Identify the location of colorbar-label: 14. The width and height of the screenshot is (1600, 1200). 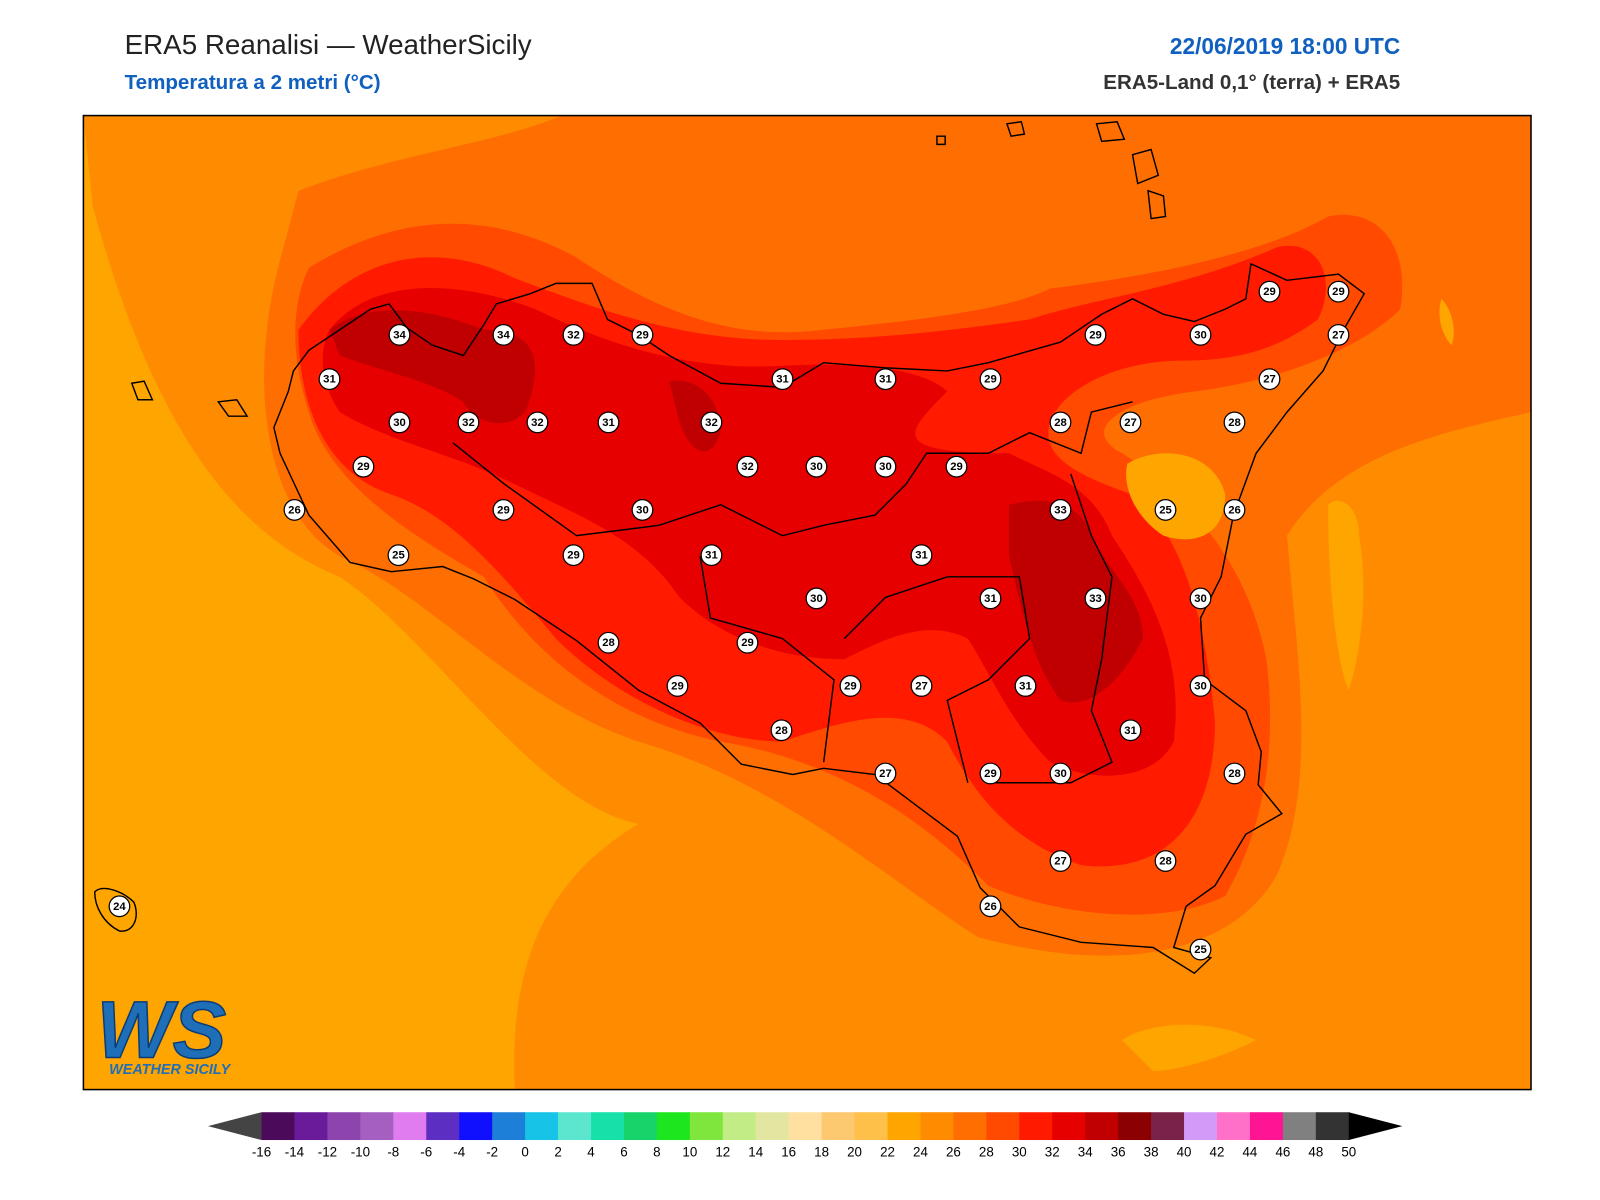
(755, 1151).